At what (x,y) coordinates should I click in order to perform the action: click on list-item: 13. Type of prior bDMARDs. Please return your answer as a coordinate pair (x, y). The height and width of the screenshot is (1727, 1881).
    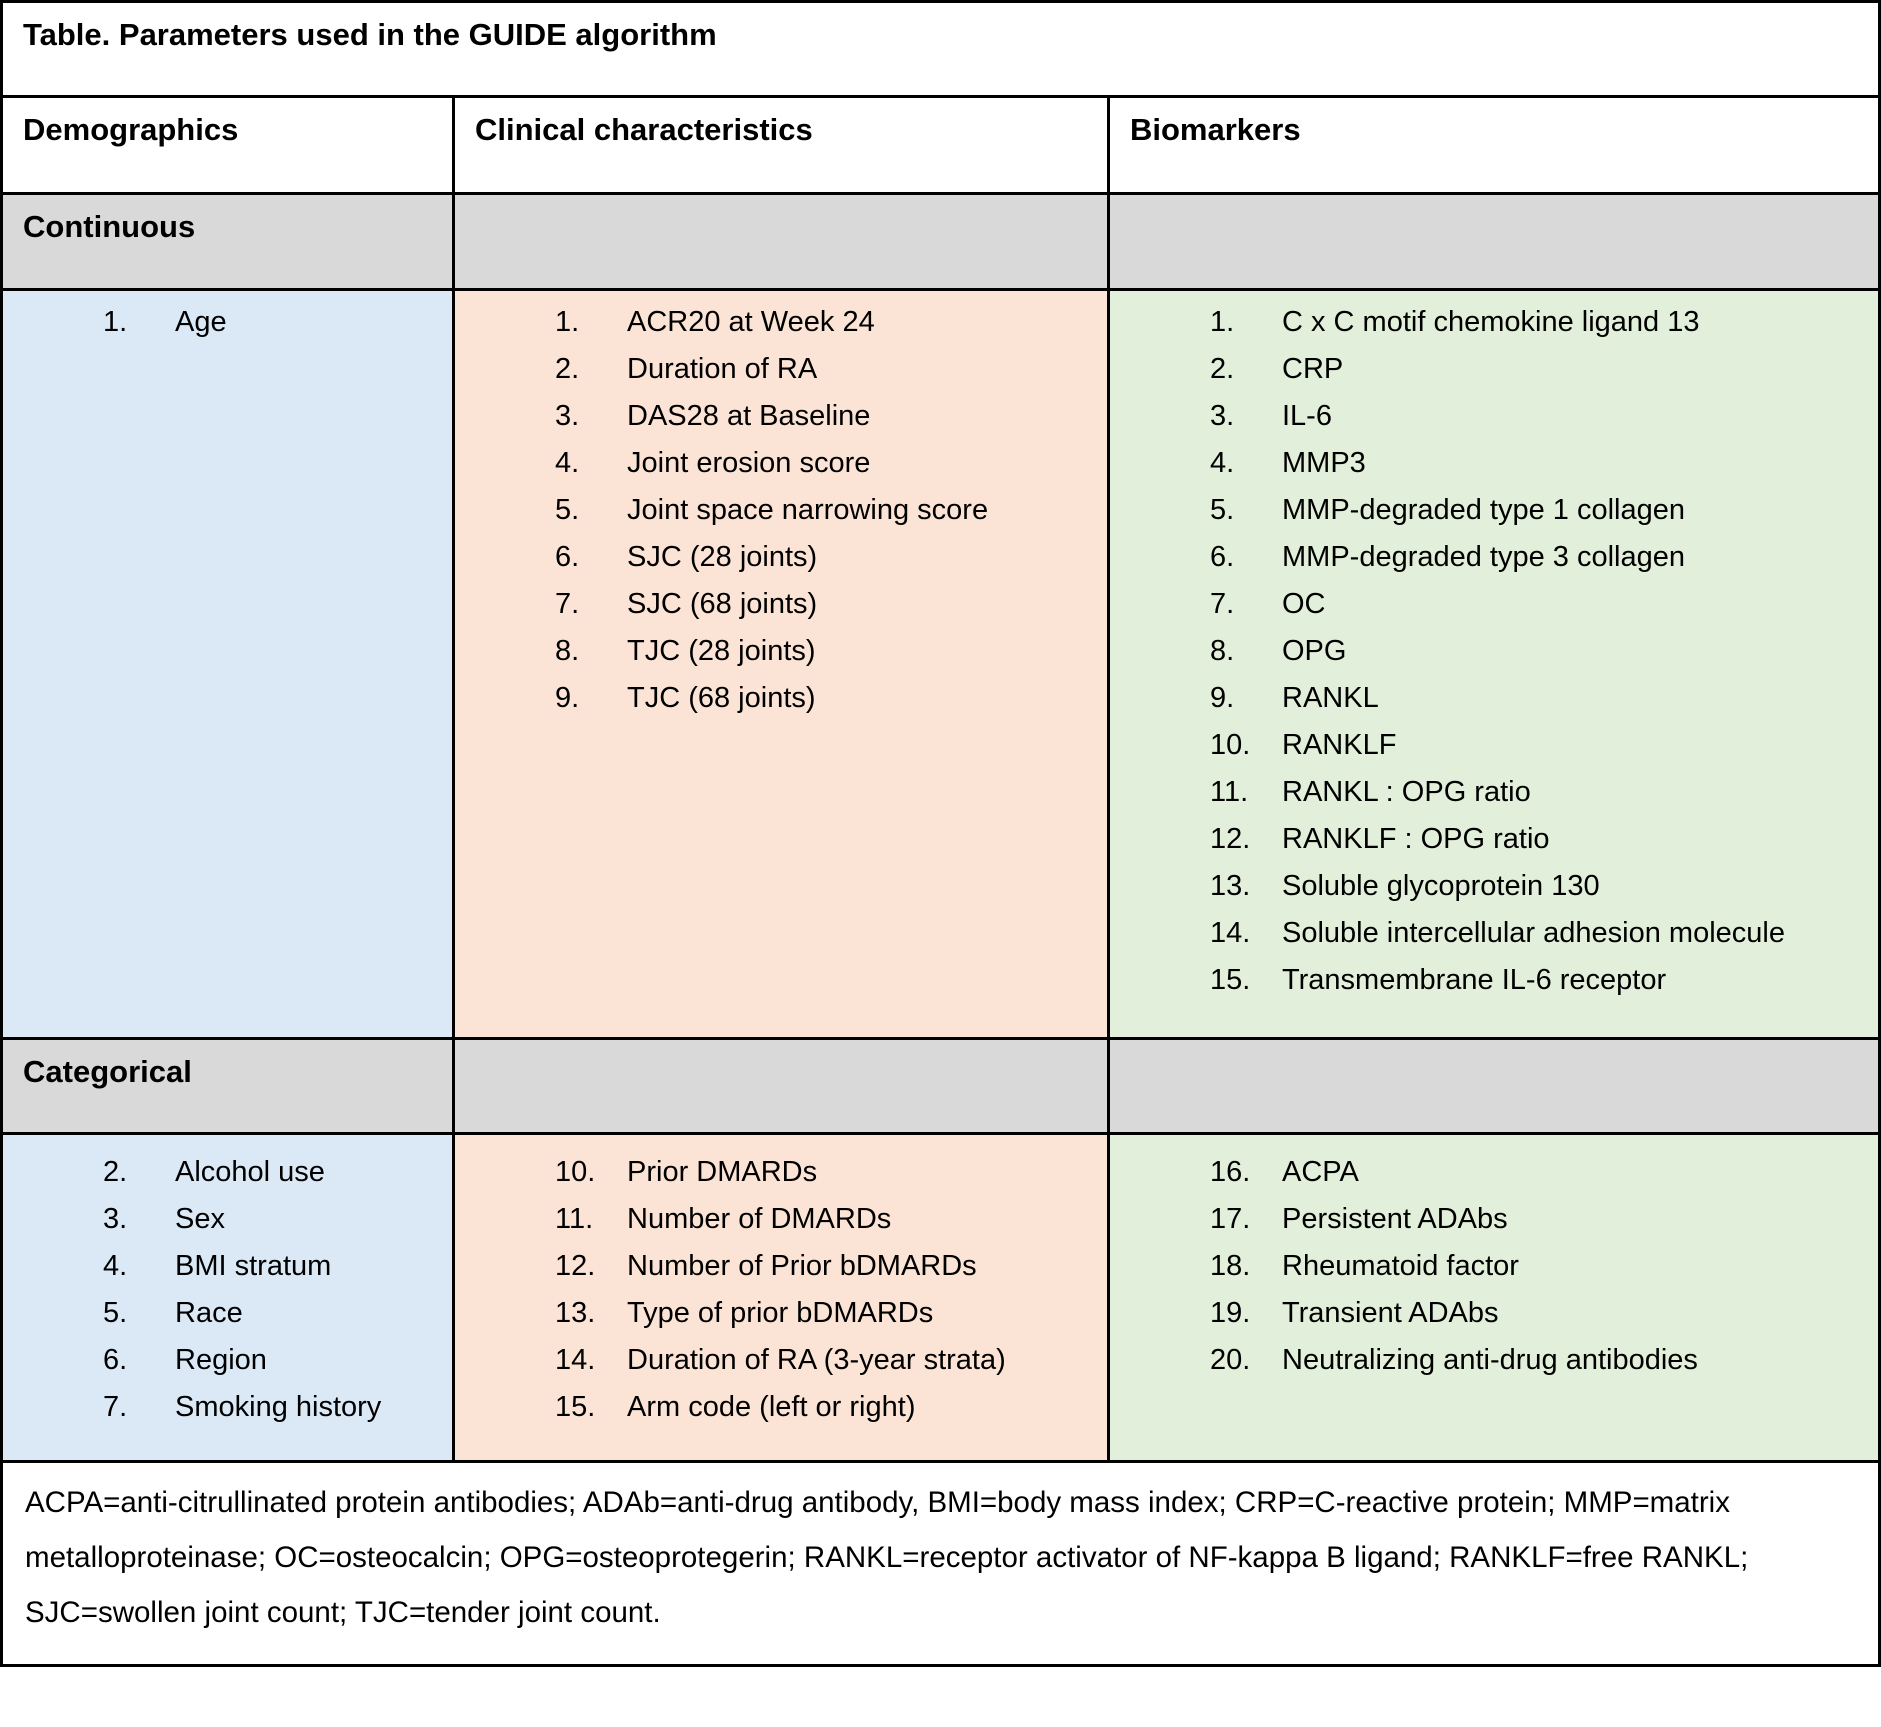
    Looking at the image, I should click on (781, 1313).